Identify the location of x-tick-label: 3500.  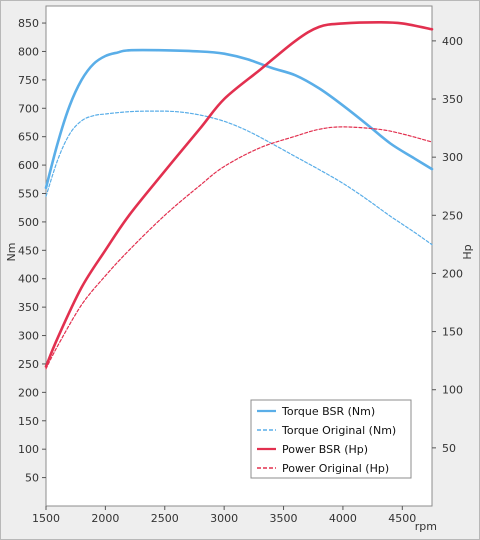
(284, 518).